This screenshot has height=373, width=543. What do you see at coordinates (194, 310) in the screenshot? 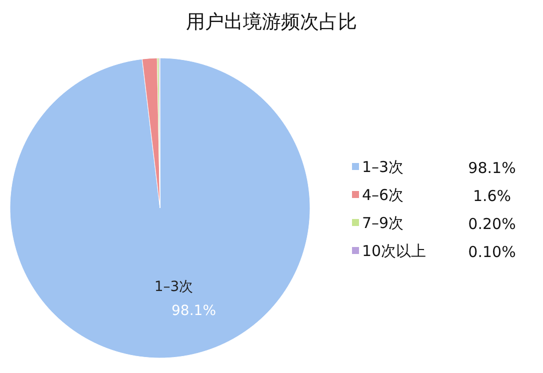
I see `data-label: 98.1%` at bounding box center [194, 310].